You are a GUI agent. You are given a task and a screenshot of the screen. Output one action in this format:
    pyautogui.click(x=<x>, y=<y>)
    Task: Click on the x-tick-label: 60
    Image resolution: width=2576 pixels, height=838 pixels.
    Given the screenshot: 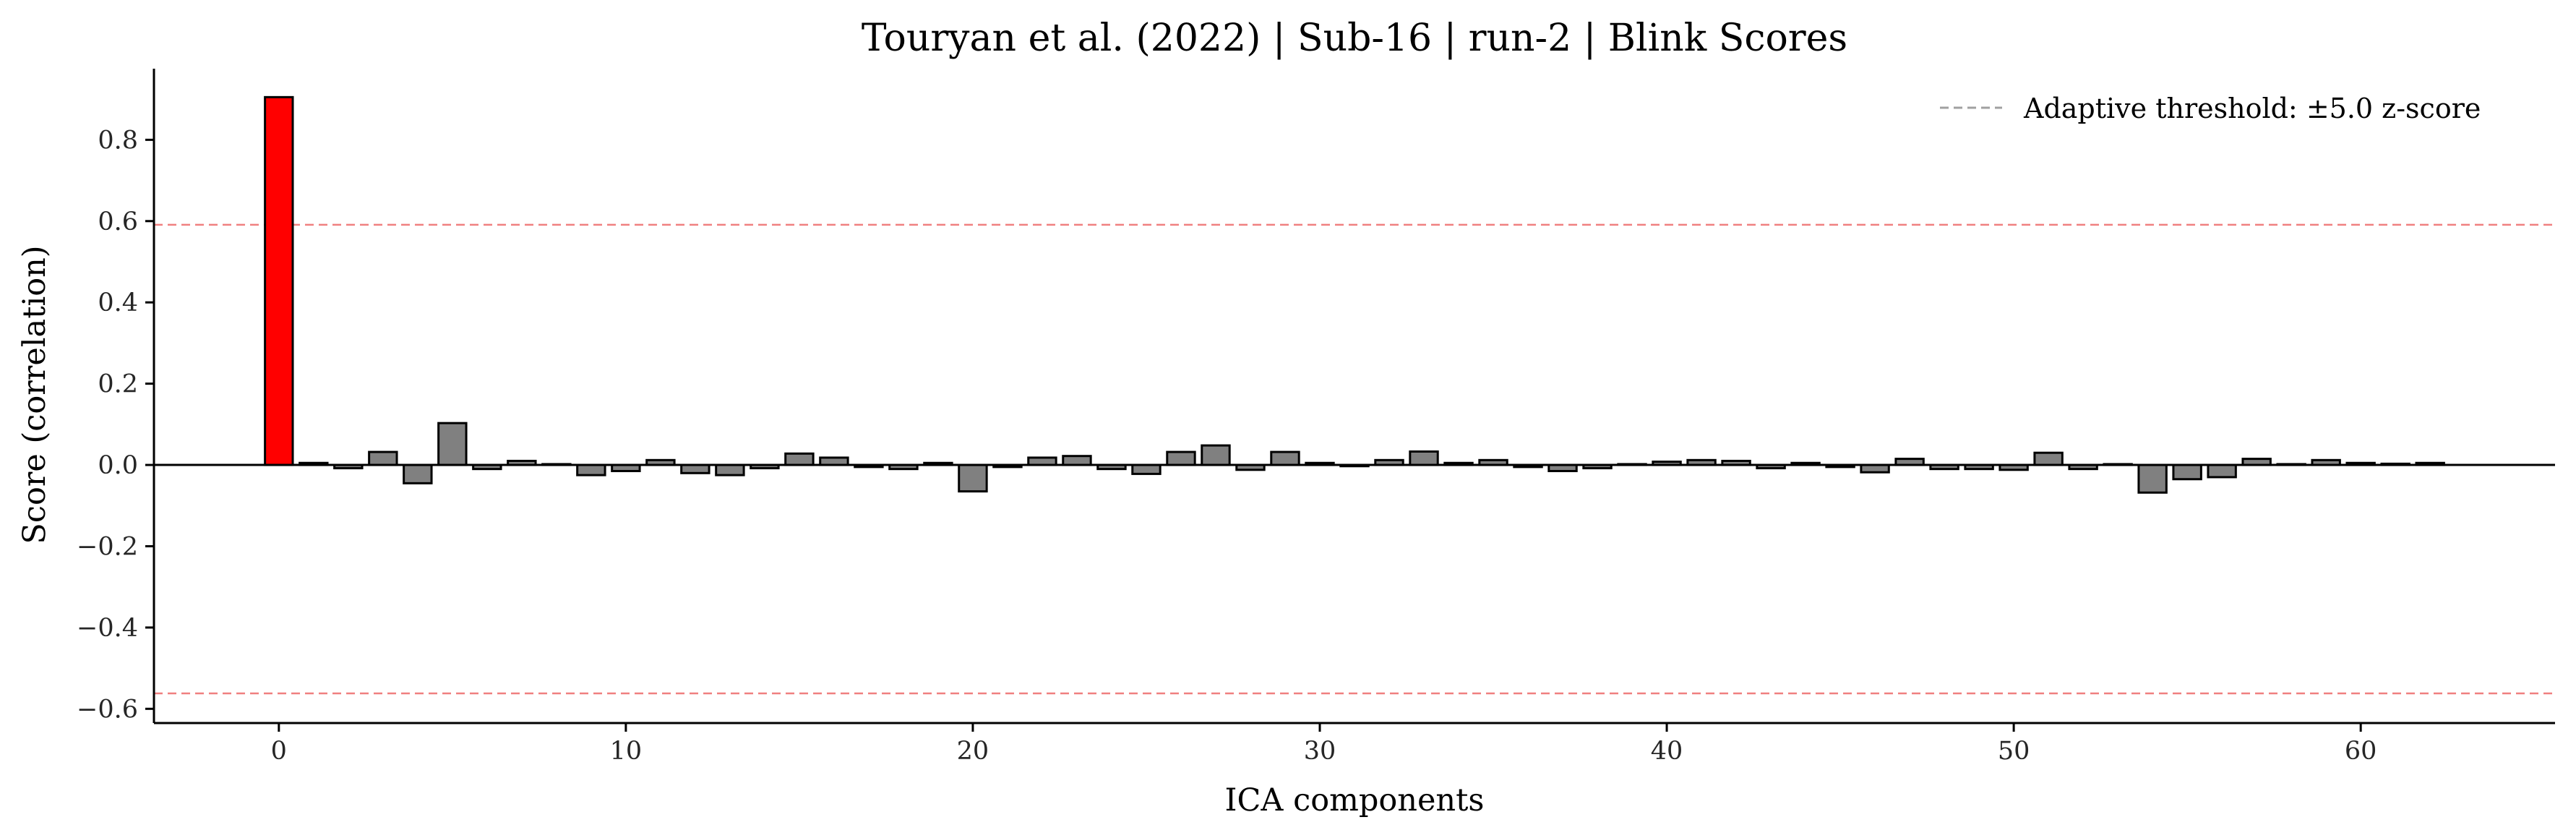 What is the action you would take?
    pyautogui.click(x=2361, y=751)
    